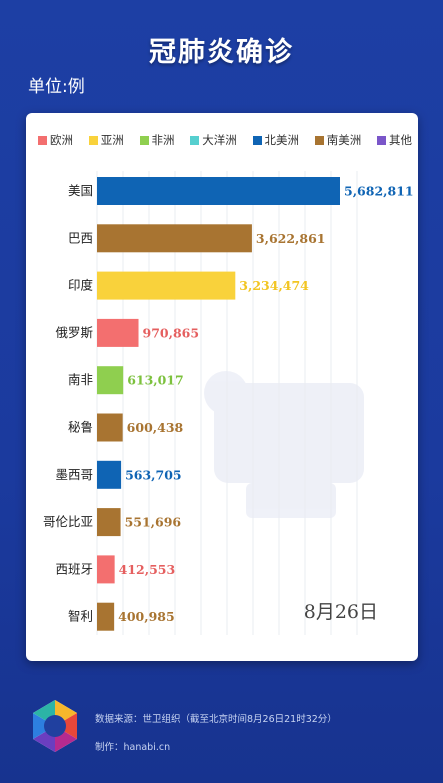  What do you see at coordinates (284, 444) in the screenshot?
I see `watermark-icon` at bounding box center [284, 444].